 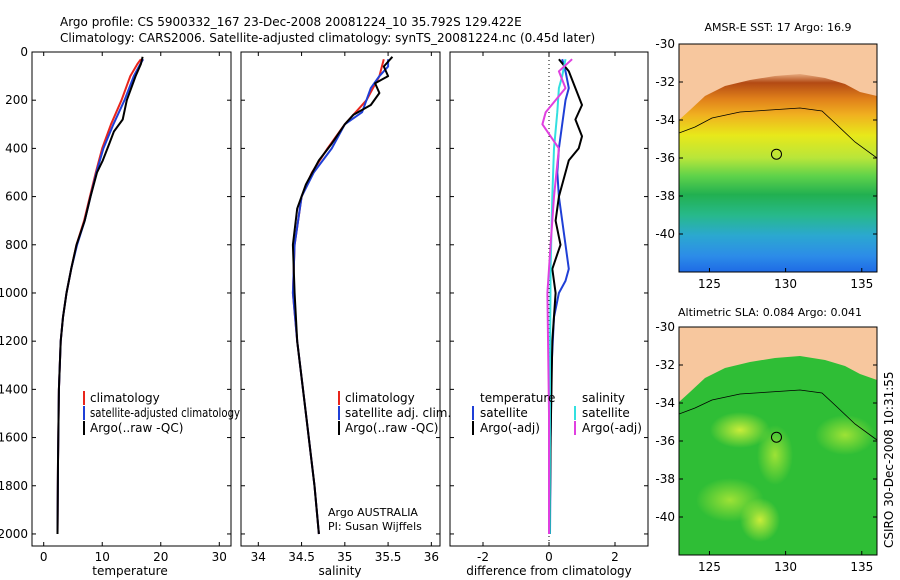 I want to click on legend-text-satellite: satellite-adjusted climatology, so click(x=165, y=413).